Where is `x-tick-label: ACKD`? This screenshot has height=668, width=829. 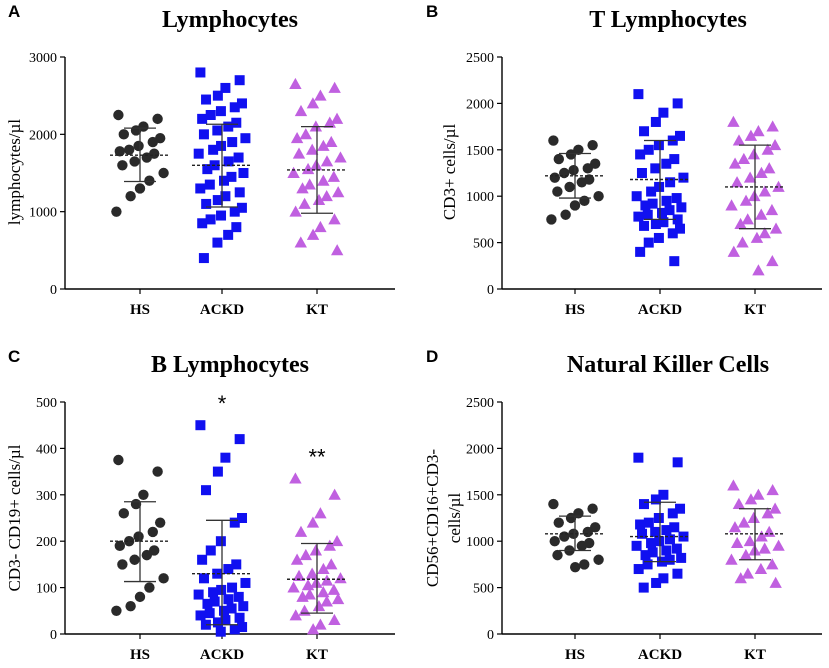
x-tick-label: ACKD is located at coordinates (660, 310).